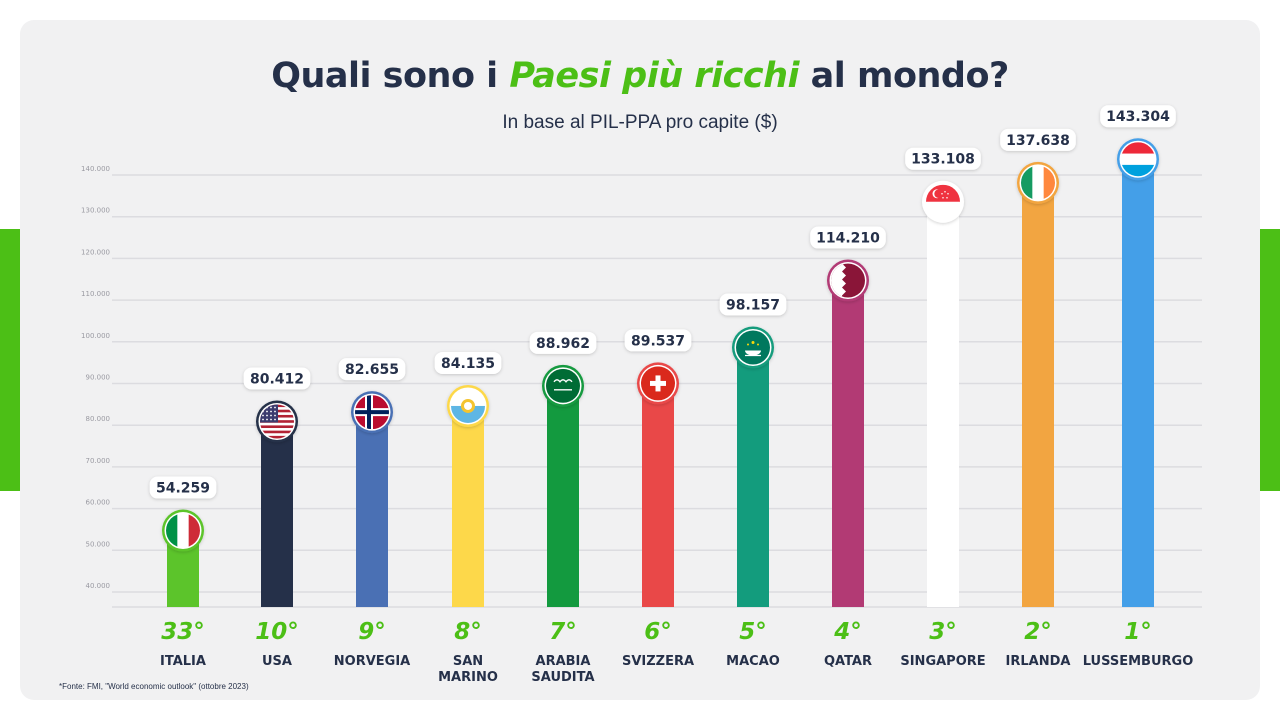 The height and width of the screenshot is (720, 1280). I want to click on value-label: 89.537, so click(658, 340).